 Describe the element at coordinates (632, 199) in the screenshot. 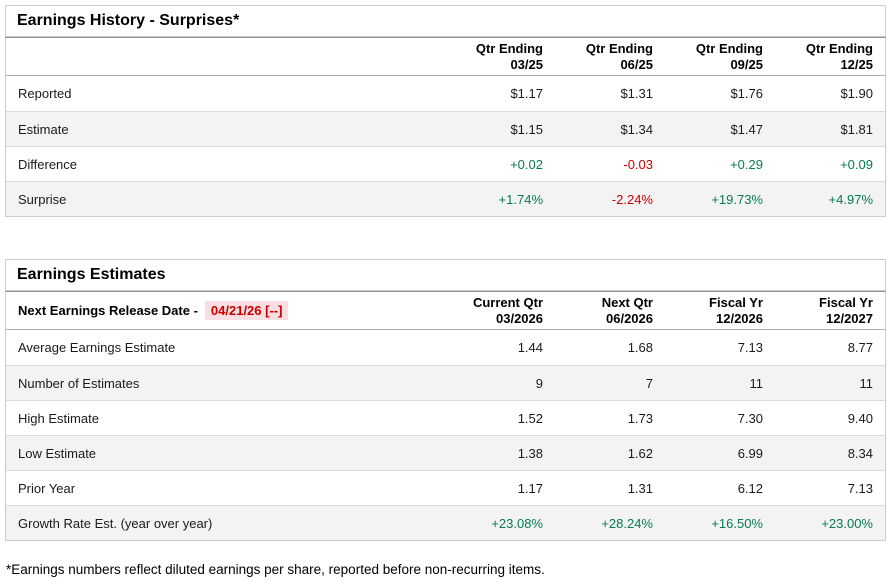

I see `value-cell: -2.24%` at that location.